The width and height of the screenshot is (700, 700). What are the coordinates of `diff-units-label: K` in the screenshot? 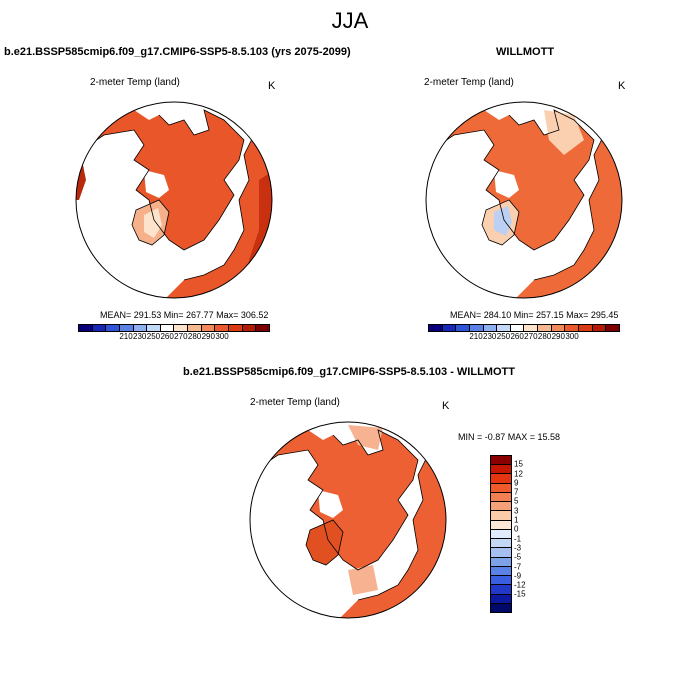 It's located at (446, 406).